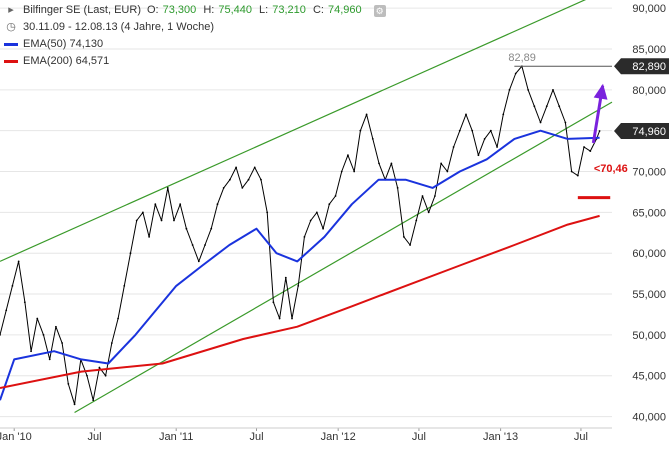 Image resolution: width=671 pixels, height=449 pixels. Describe the element at coordinates (338, 437) in the screenshot. I see `x-tick-label: Jan '12` at that location.